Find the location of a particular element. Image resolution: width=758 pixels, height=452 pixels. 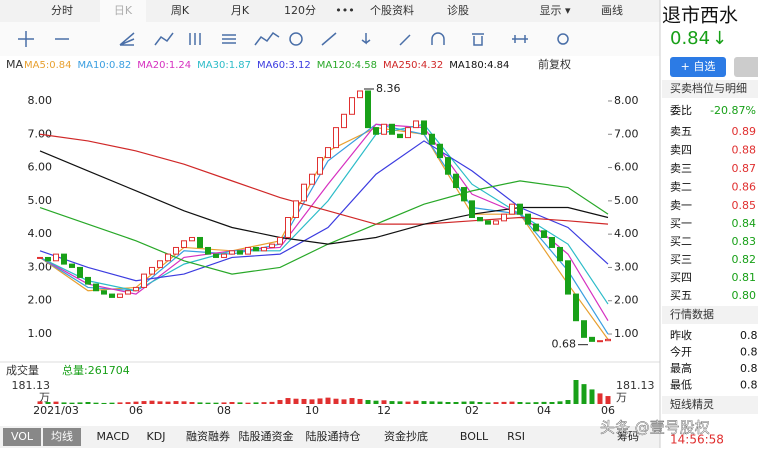

bottom-tab: VOL is located at coordinates (22, 436).